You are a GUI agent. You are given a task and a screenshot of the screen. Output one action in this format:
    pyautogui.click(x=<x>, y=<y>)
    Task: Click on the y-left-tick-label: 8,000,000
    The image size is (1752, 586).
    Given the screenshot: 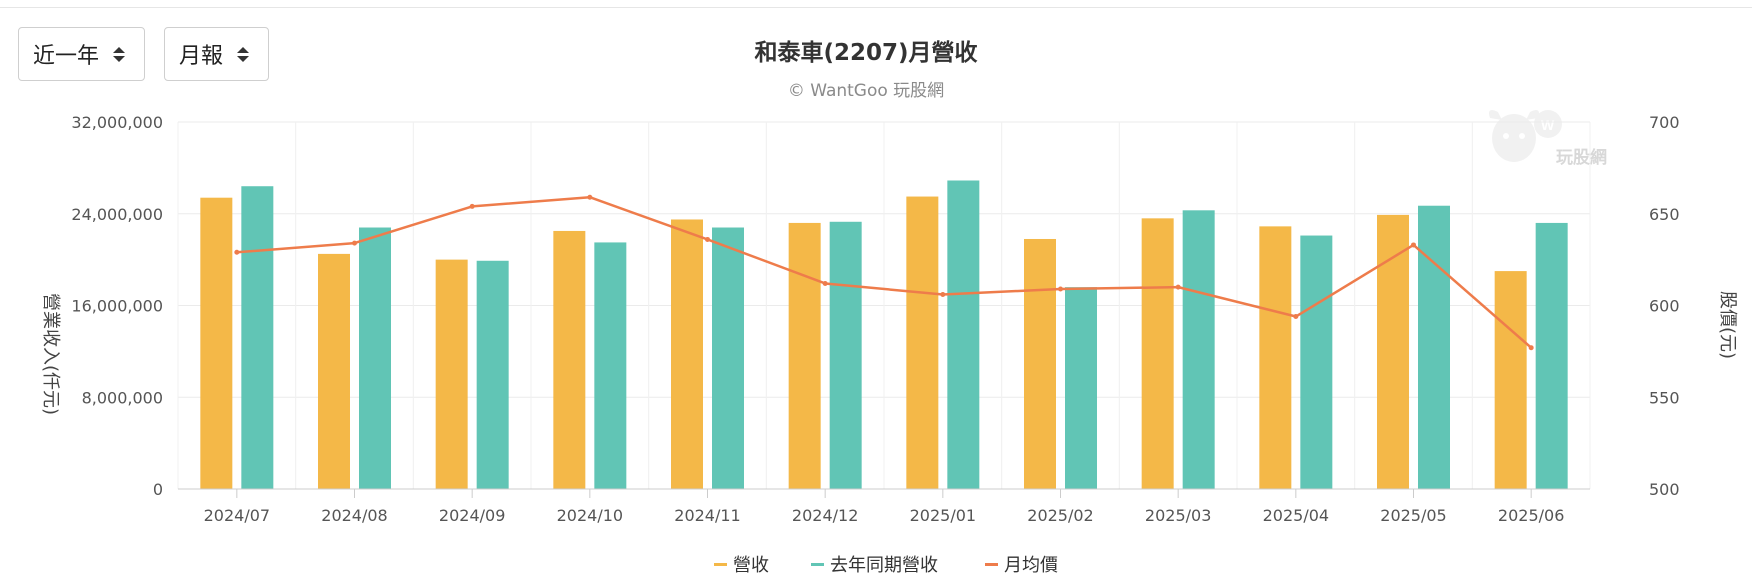 What is the action you would take?
    pyautogui.click(x=122, y=397)
    